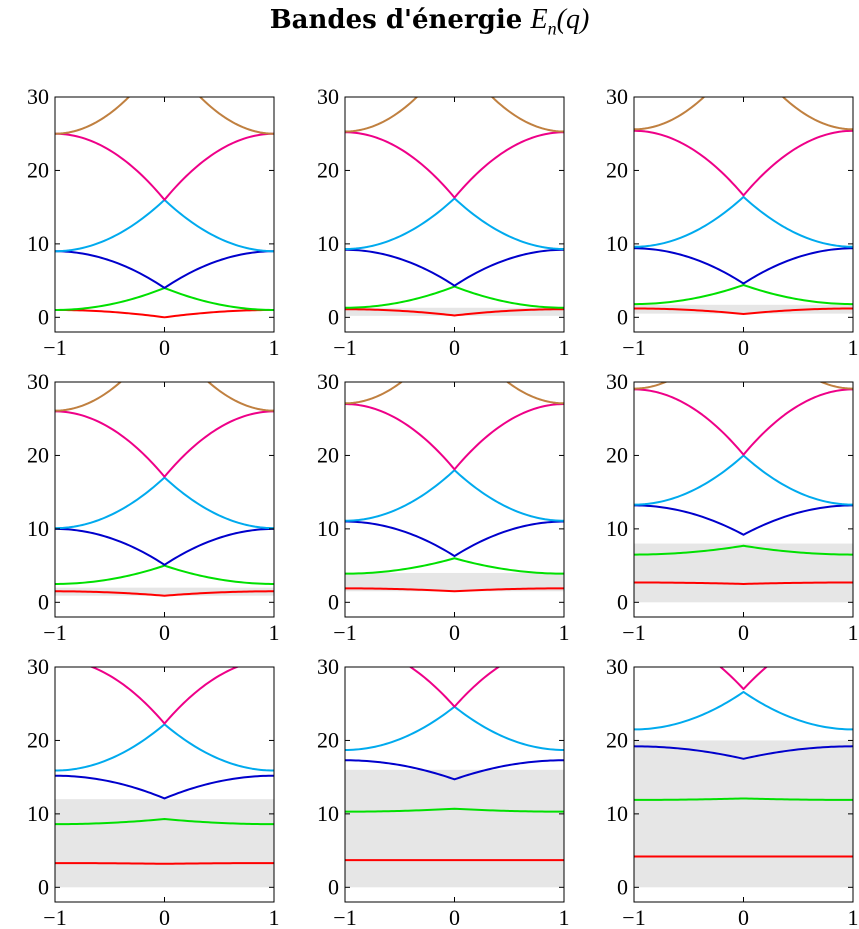 The width and height of the screenshot is (859, 929). I want to click on title-math-arg: (q), so click(573, 19).